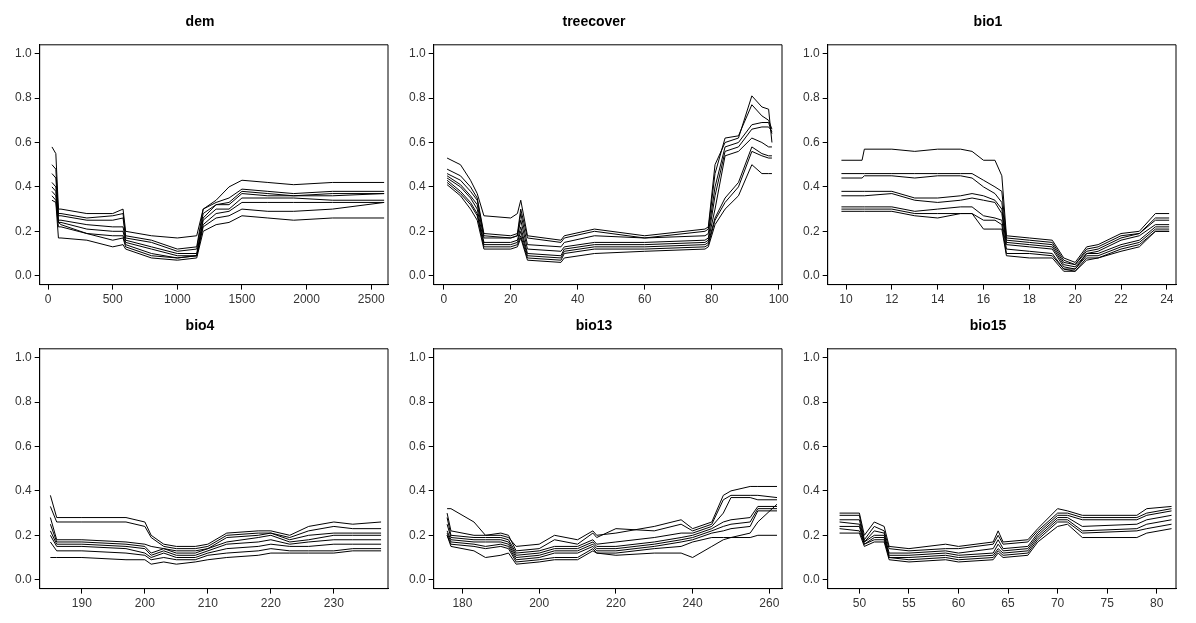 This screenshot has height=623, width=1196. Describe the element at coordinates (1029, 299) in the screenshot. I see `x-tick-label: 18` at that location.